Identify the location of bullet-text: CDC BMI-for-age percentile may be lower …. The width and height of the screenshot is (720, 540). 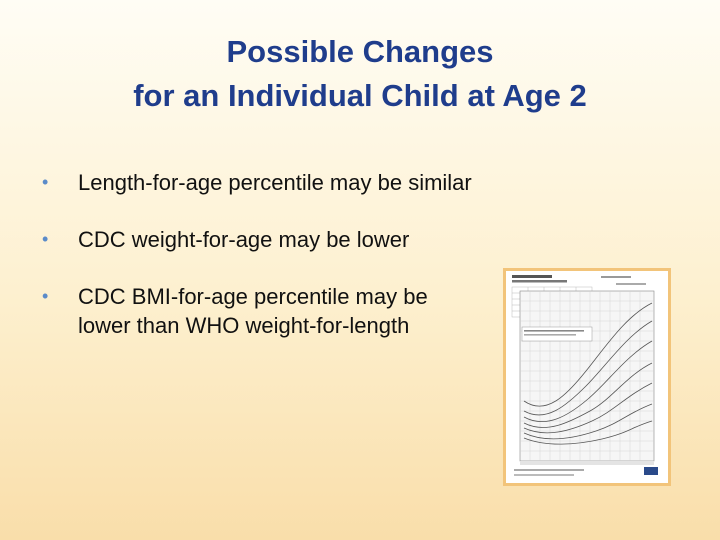
(253, 311).